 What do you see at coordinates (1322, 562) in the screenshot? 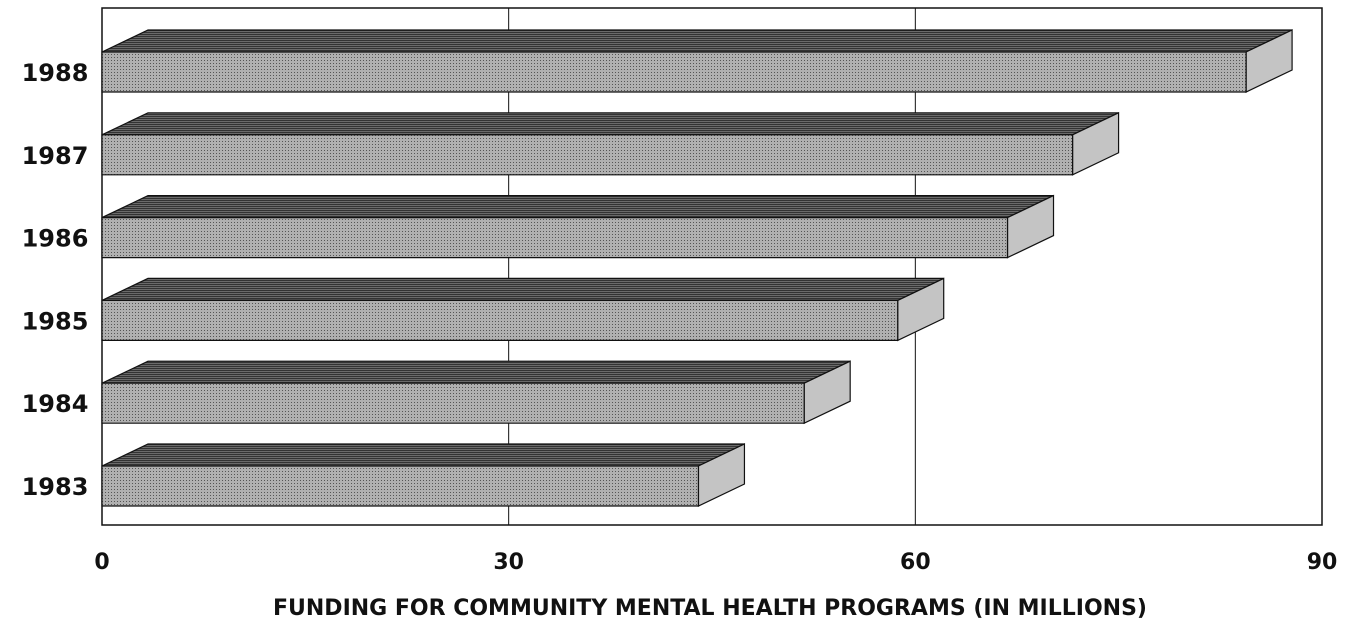
I see `x-tick-label: 90` at bounding box center [1322, 562].